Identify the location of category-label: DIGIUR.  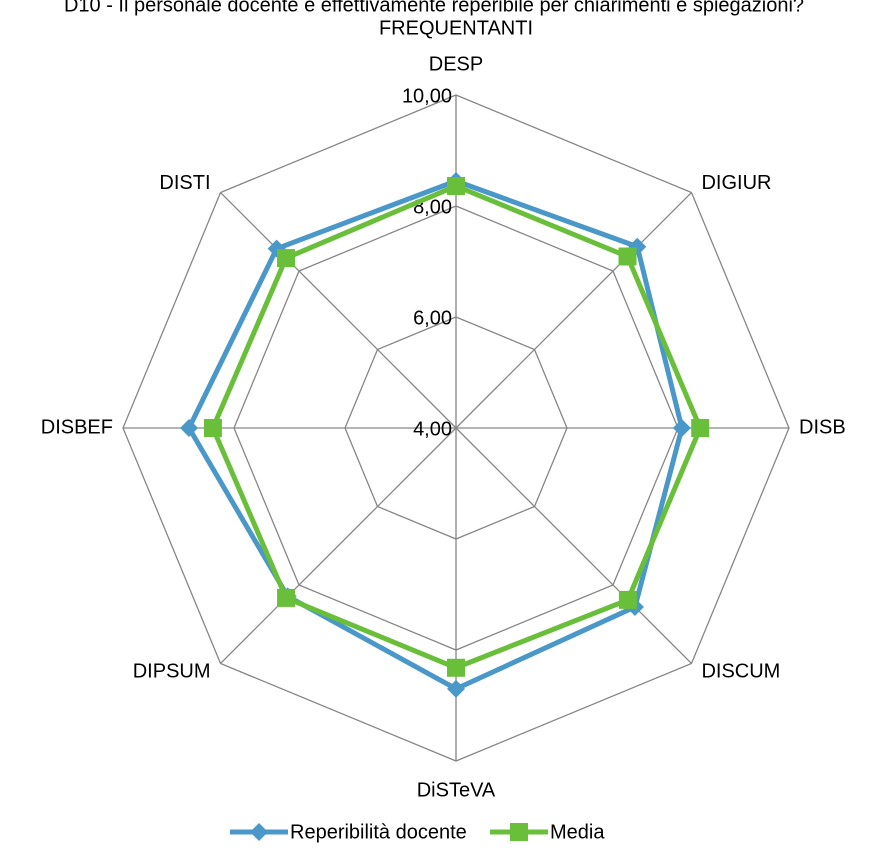
(736, 183).